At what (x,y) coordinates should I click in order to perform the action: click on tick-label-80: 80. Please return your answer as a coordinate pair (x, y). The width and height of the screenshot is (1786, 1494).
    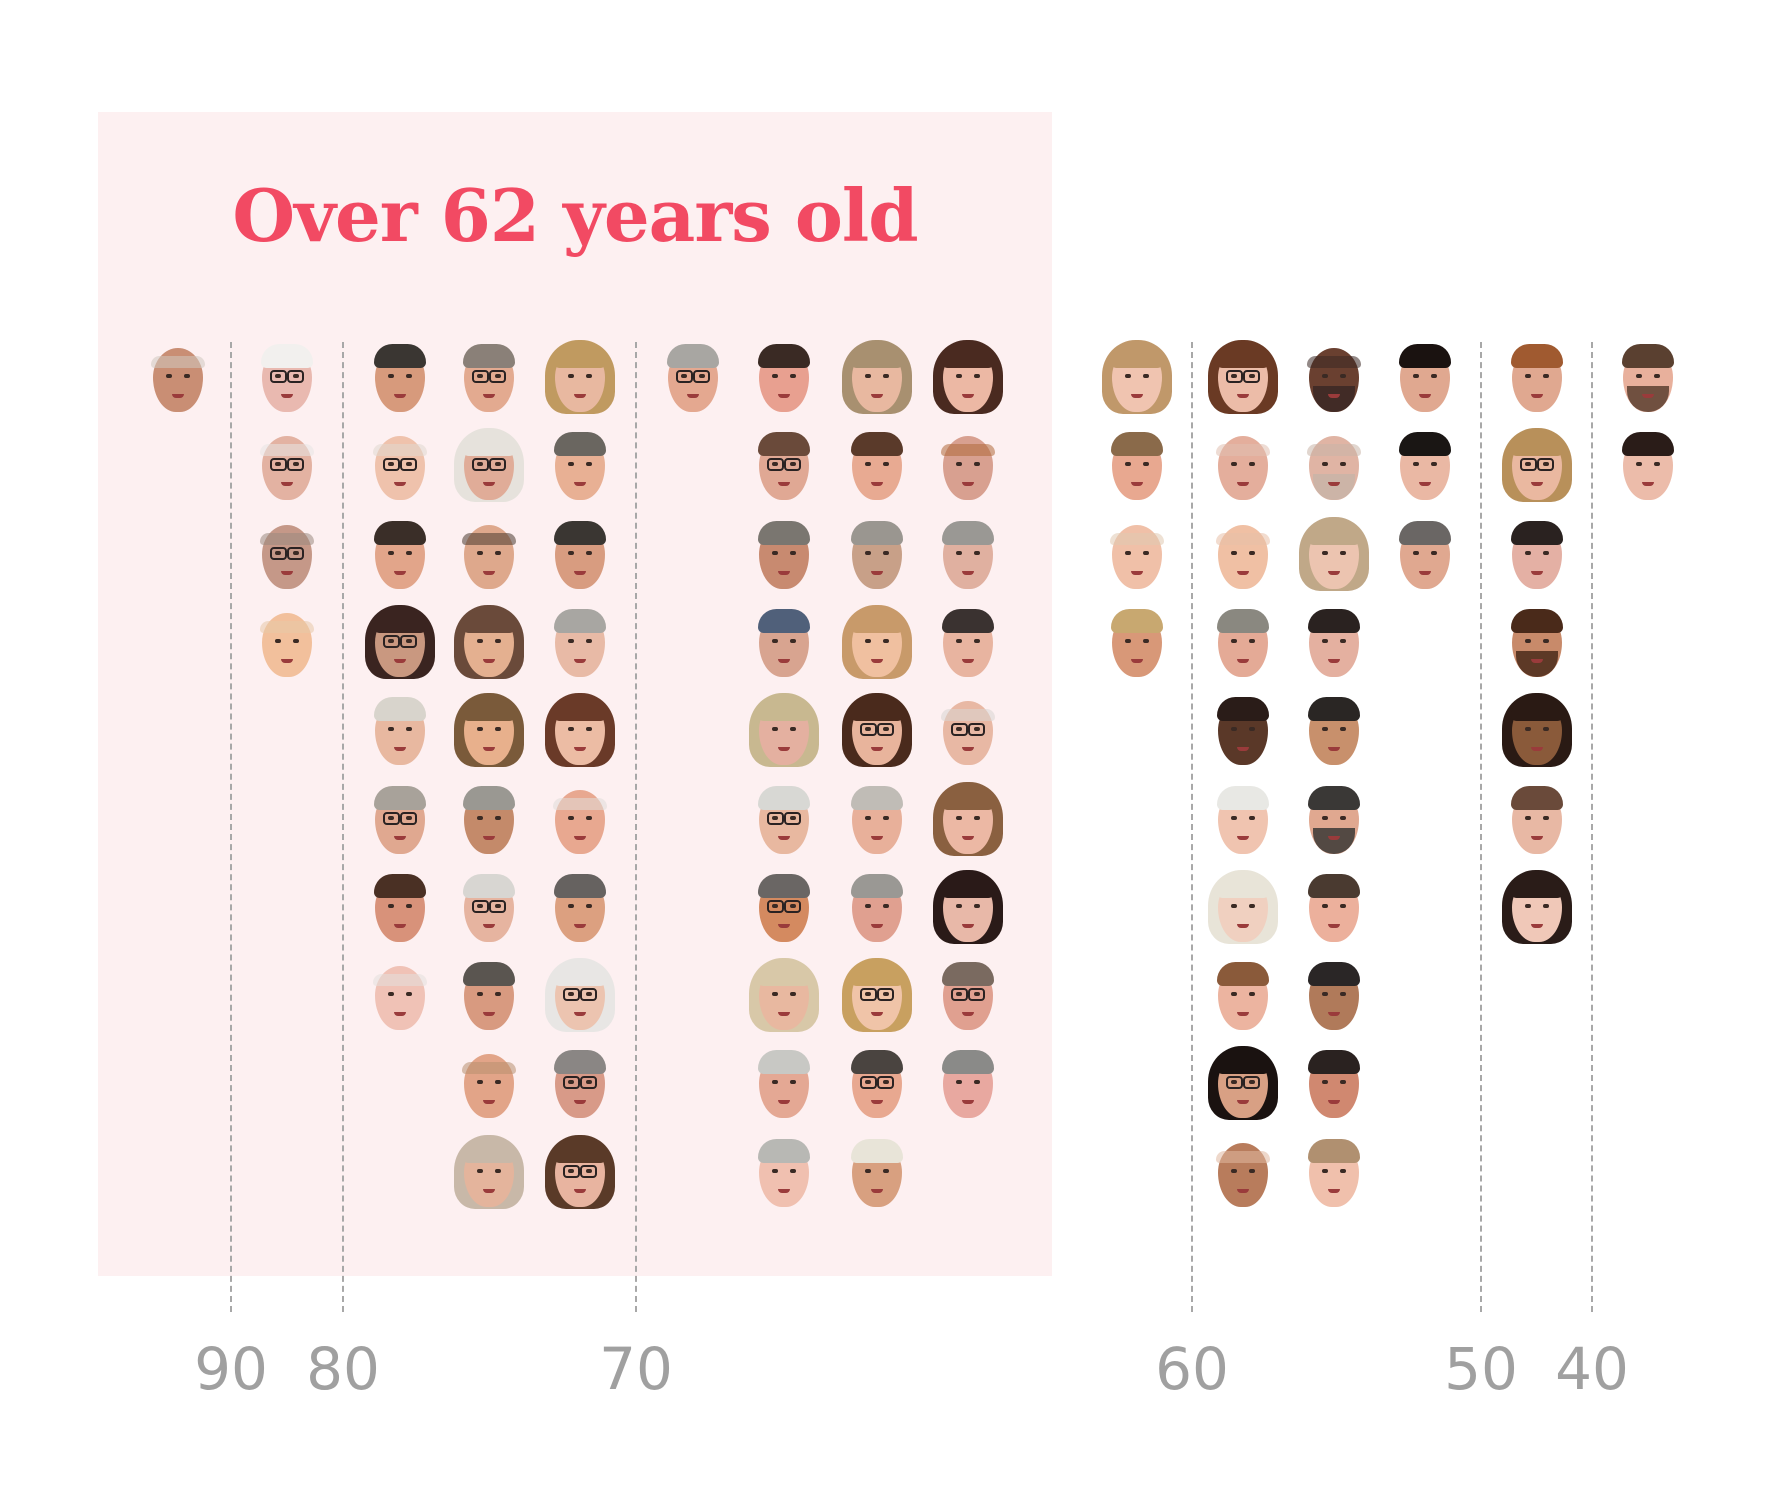
    Looking at the image, I should click on (343, 1369).